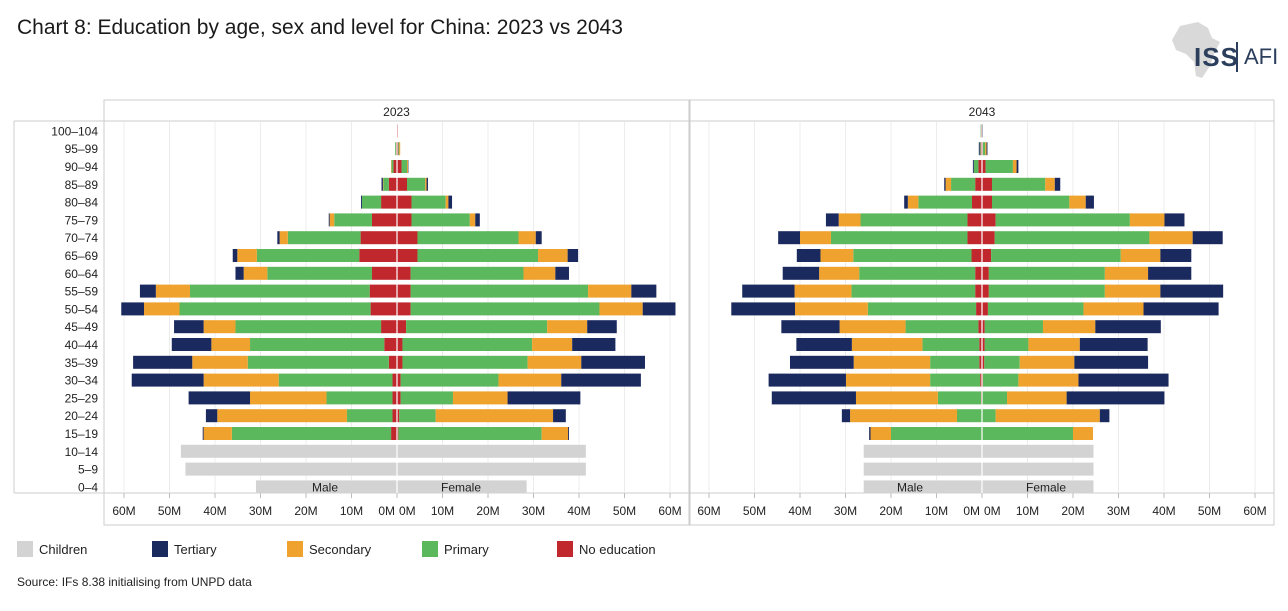 The image size is (1288, 611). I want to click on africa-map-icon, so click(1196, 50).